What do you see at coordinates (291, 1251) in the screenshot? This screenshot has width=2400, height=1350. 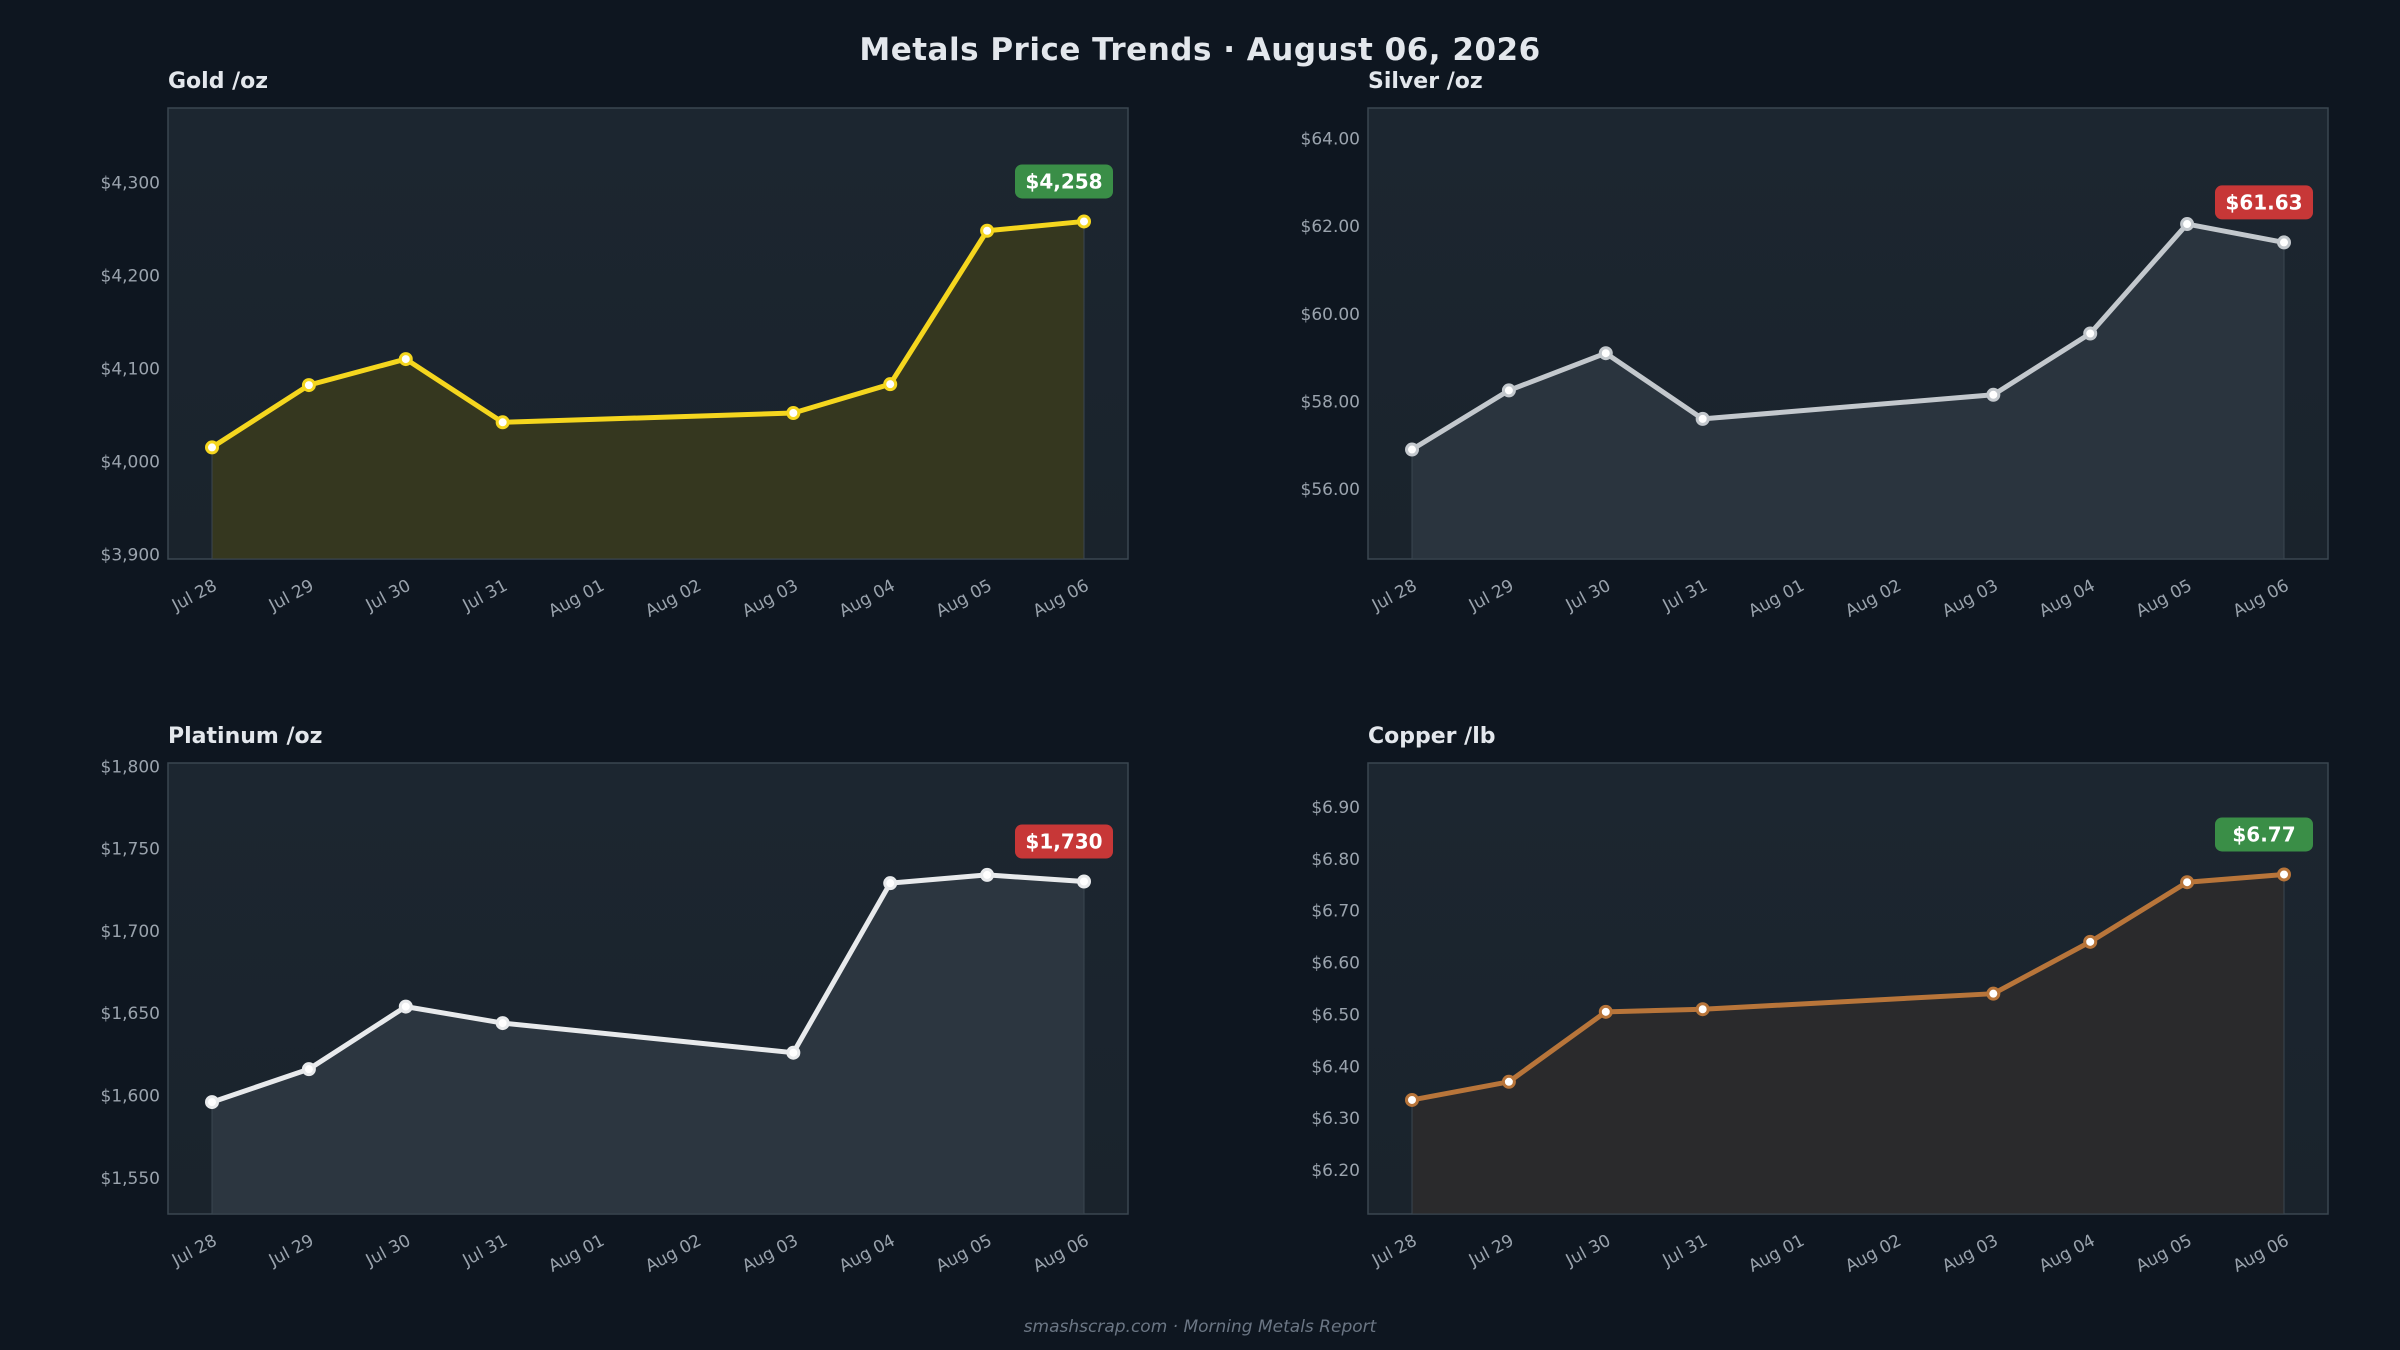 I see `platinum-xtick-label: Jul 29` at bounding box center [291, 1251].